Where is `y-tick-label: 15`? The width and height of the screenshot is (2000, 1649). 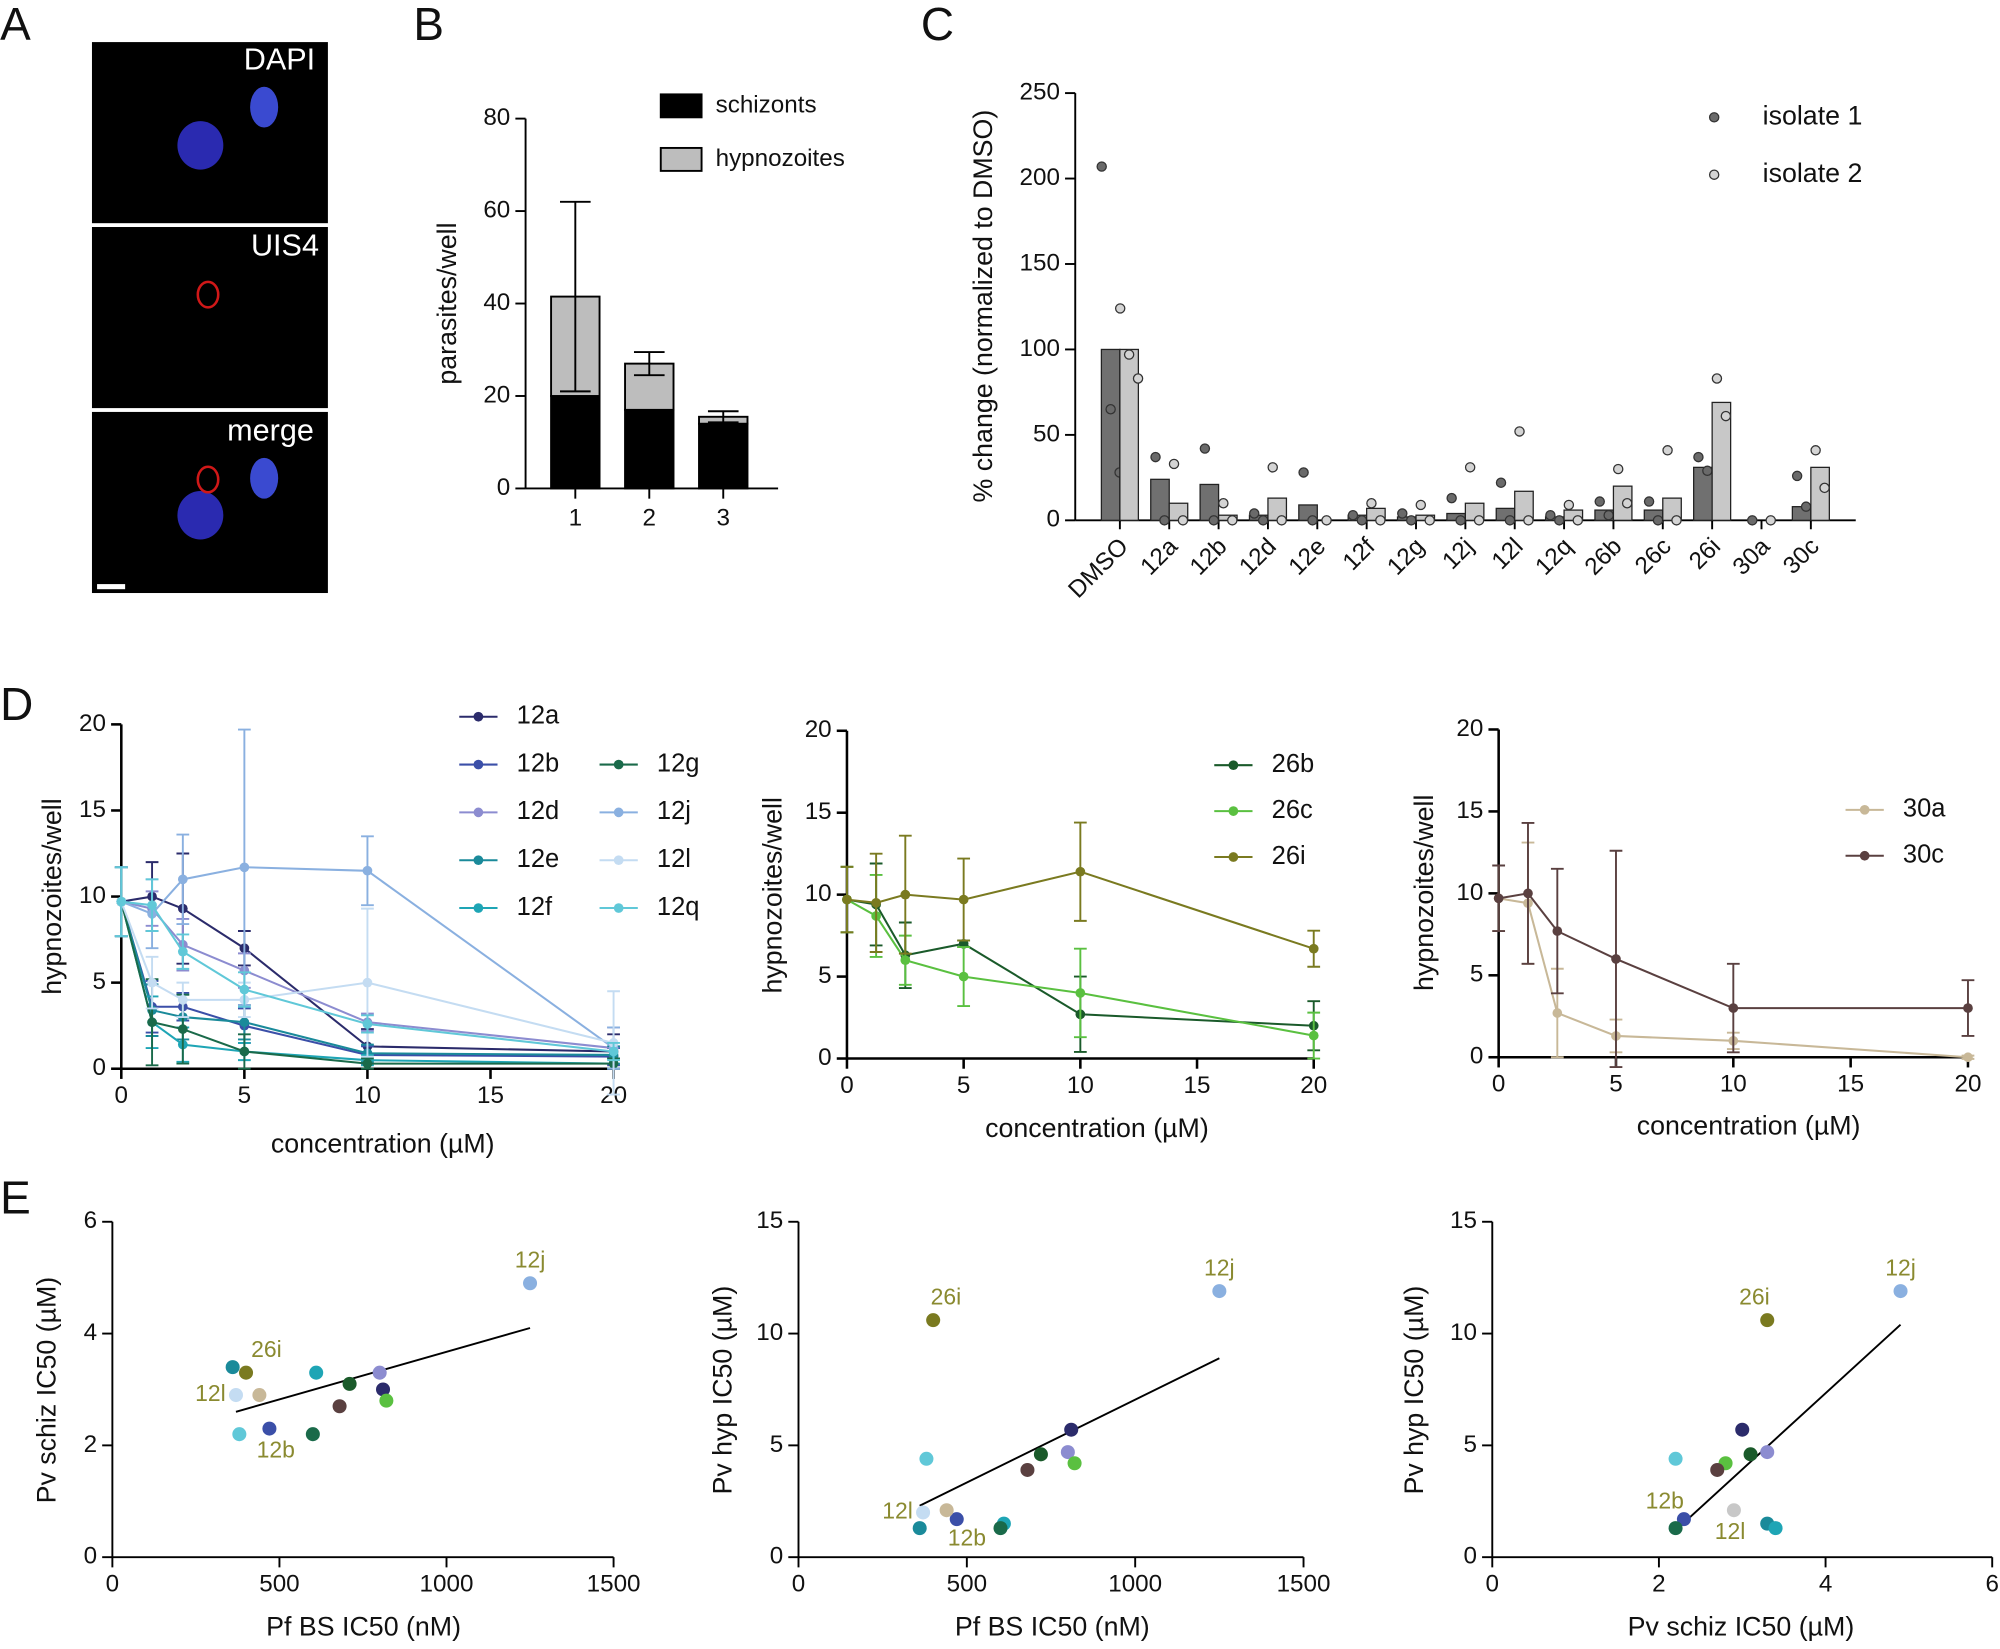
y-tick-label: 15 is located at coordinates (1463, 1220).